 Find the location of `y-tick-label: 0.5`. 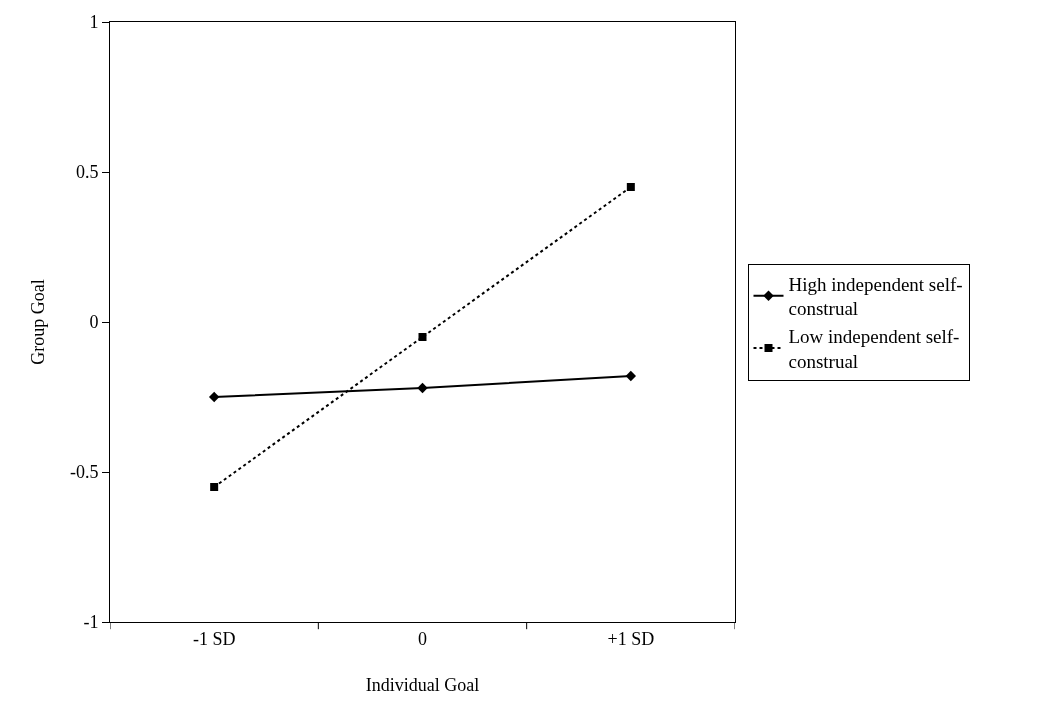

y-tick-label: 0.5 is located at coordinates (87, 172).